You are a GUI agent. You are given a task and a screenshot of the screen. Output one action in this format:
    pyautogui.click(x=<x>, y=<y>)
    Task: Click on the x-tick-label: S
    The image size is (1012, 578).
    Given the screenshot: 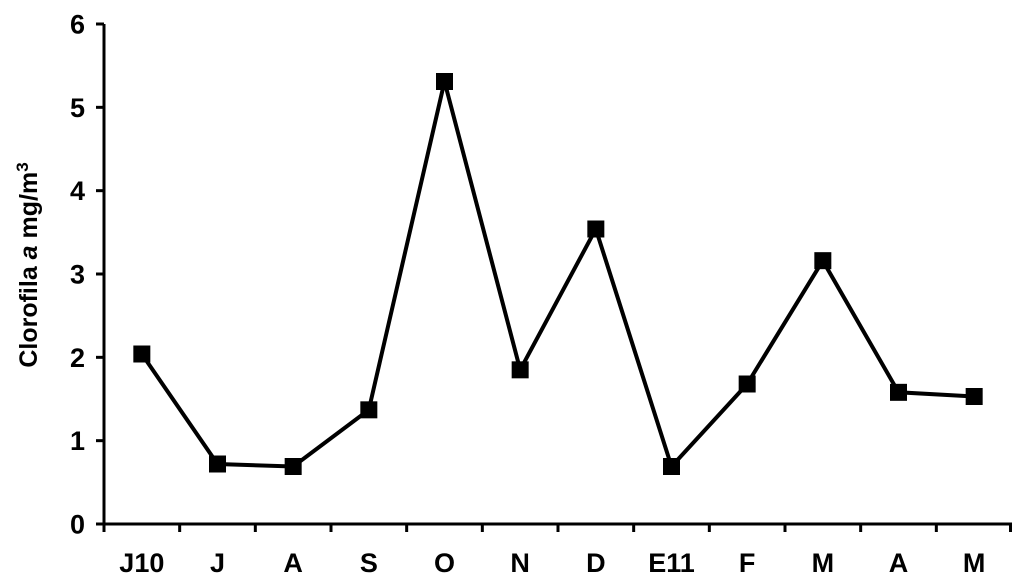 What is the action you would take?
    pyautogui.click(x=369, y=563)
    